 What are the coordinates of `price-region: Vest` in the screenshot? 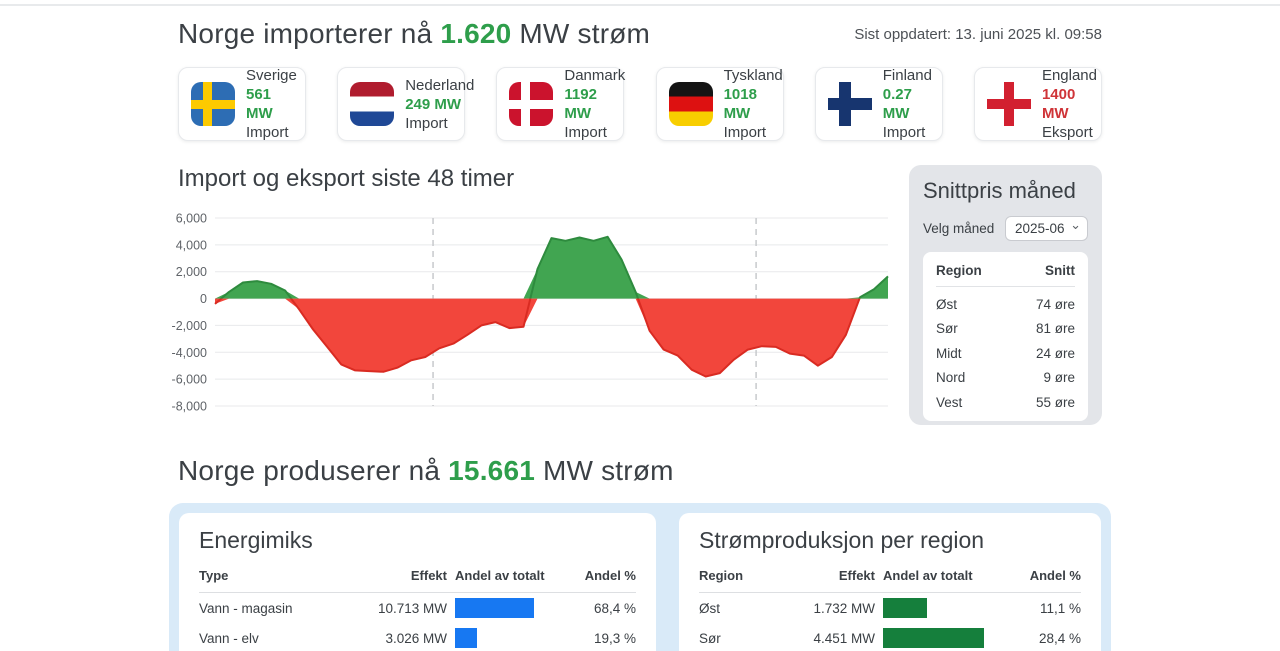 It's located at (949, 402).